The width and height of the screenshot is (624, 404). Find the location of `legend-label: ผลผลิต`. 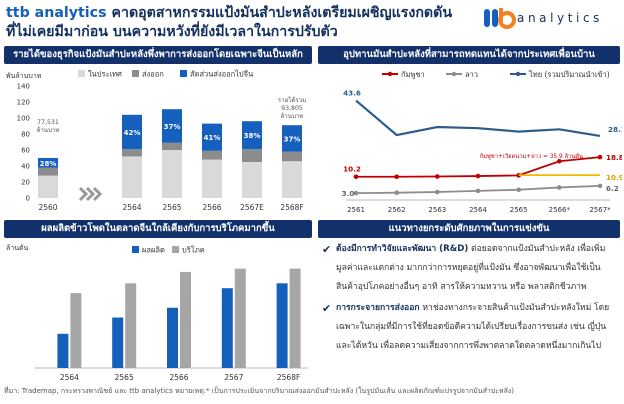

legend-label: ผลผลิต is located at coordinates (153, 250).